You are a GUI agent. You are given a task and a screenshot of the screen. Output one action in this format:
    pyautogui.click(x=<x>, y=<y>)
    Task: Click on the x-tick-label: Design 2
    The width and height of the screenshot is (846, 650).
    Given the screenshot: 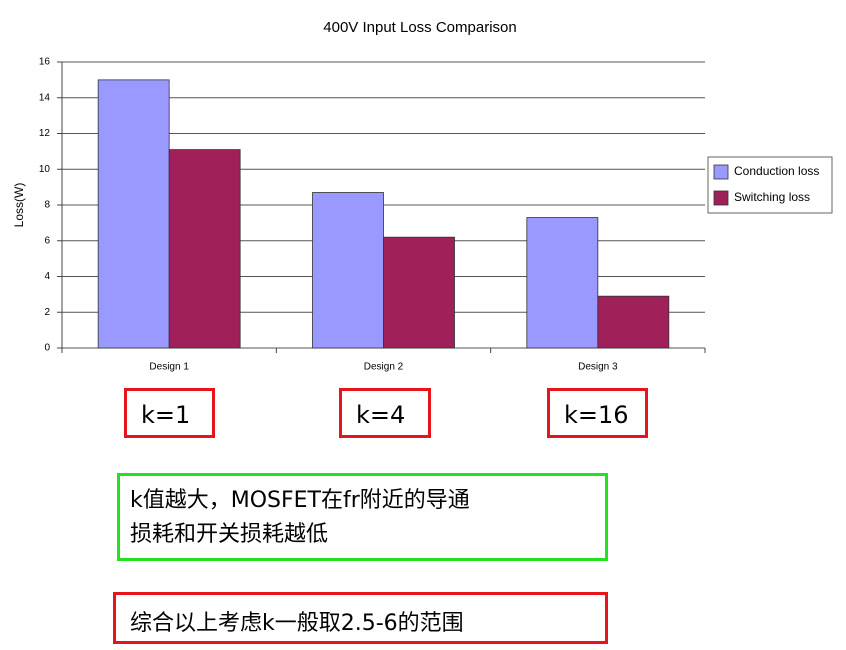 What is the action you would take?
    pyautogui.click(x=384, y=367)
    